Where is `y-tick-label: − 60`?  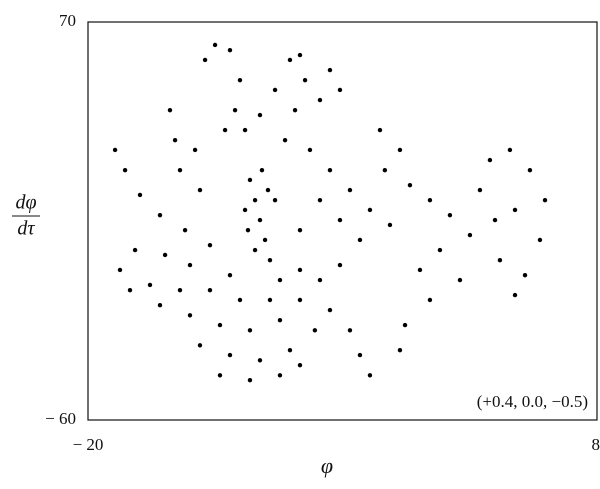
y-tick-label: − 60 is located at coordinates (60, 418).